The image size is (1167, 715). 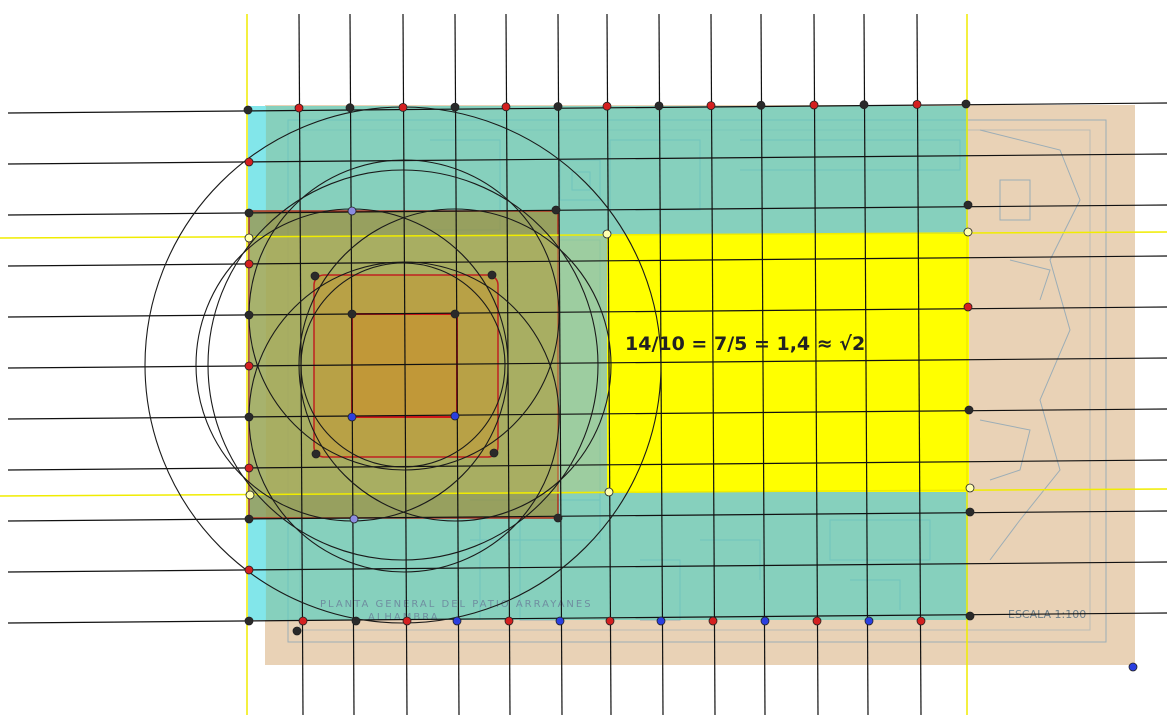 I want to click on yellow-rect, so click(x=788, y=363).